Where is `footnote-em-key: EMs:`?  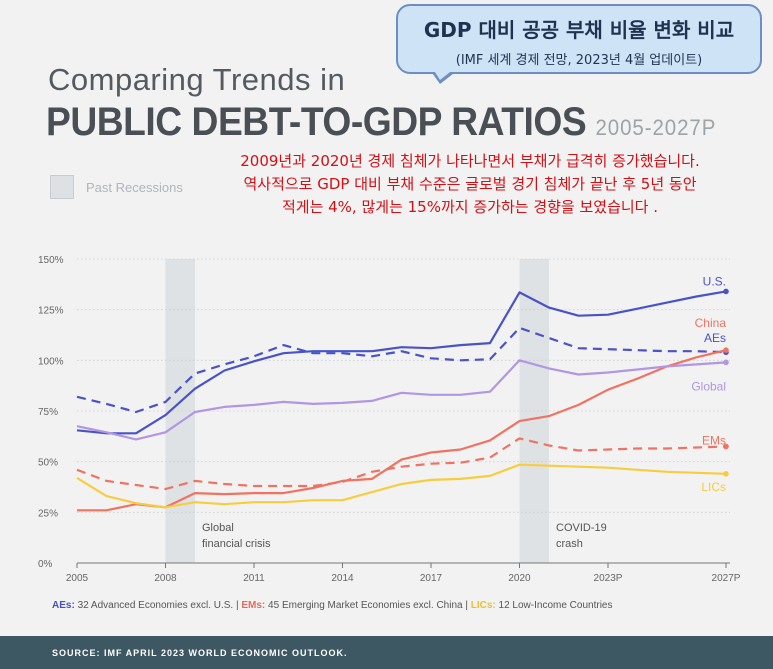
footnote-em-key: EMs: is located at coordinates (253, 605).